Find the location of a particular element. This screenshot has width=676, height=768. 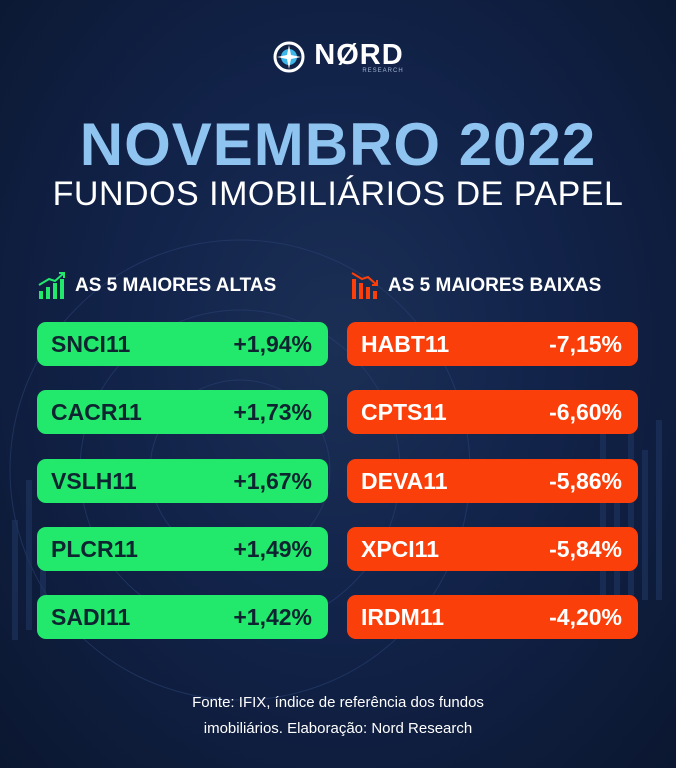

high-item: CACR11 +1,73% is located at coordinates (182, 412).